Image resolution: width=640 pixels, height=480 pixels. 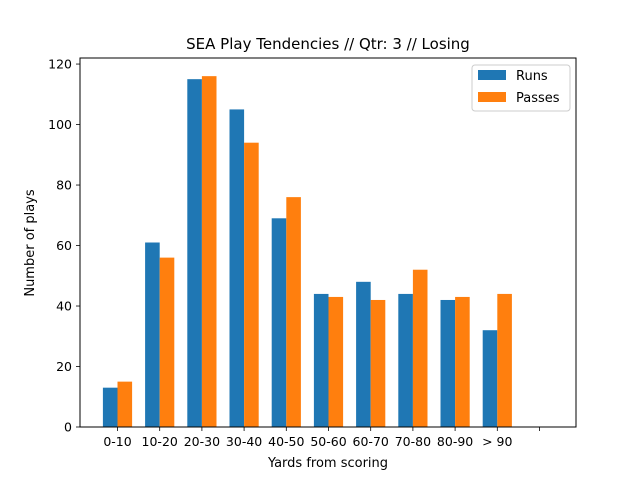 I want to click on x-tick-label: 80-90, so click(x=455, y=441).